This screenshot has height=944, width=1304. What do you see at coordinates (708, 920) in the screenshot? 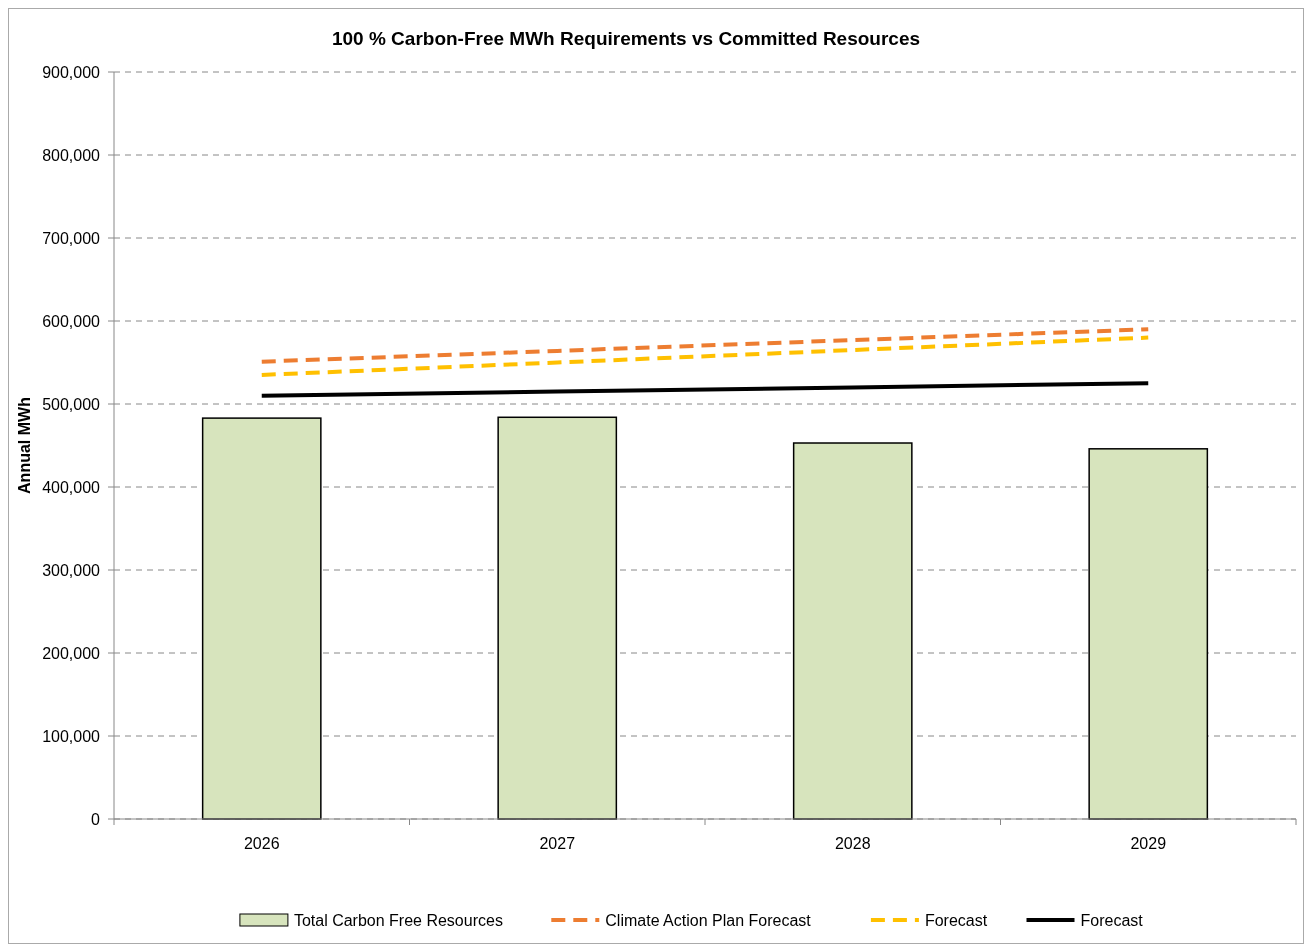
I see `legend-label: Climate Action Plan Forecast` at bounding box center [708, 920].